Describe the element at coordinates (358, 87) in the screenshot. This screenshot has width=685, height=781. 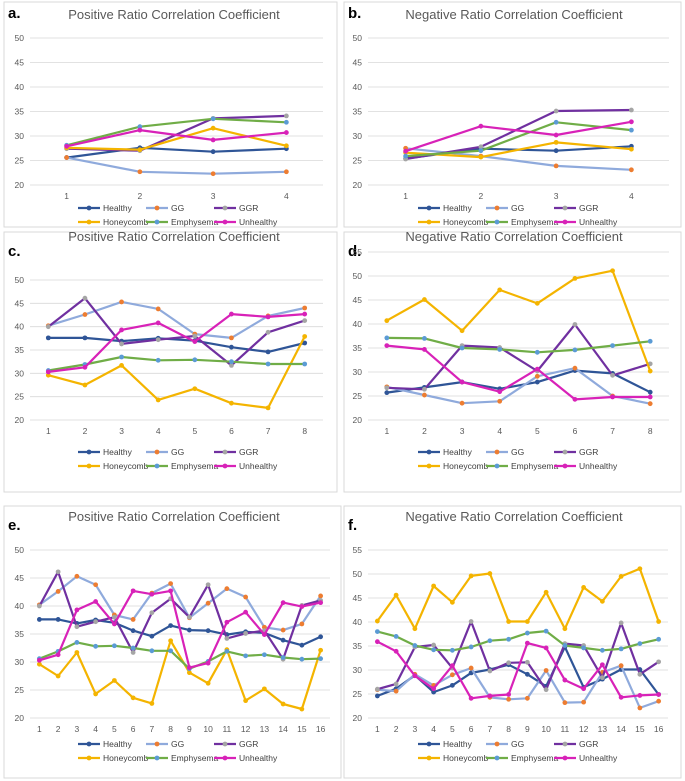
I see `y-tick-label: 40` at that location.